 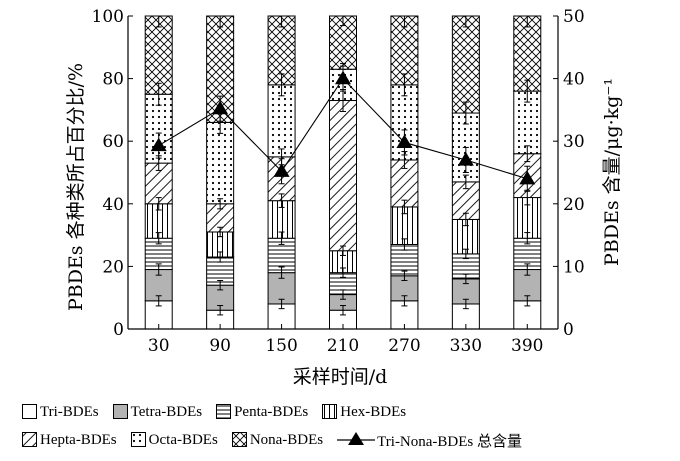 What do you see at coordinates (281, 346) in the screenshot?
I see `x-tick-label-150: 150` at bounding box center [281, 346].